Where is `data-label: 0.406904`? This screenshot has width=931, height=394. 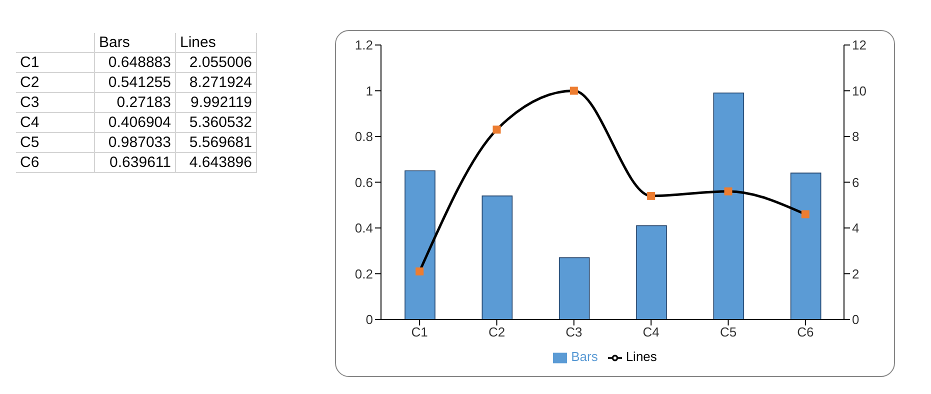
data-label: 0.406904 is located at coordinates (135, 122).